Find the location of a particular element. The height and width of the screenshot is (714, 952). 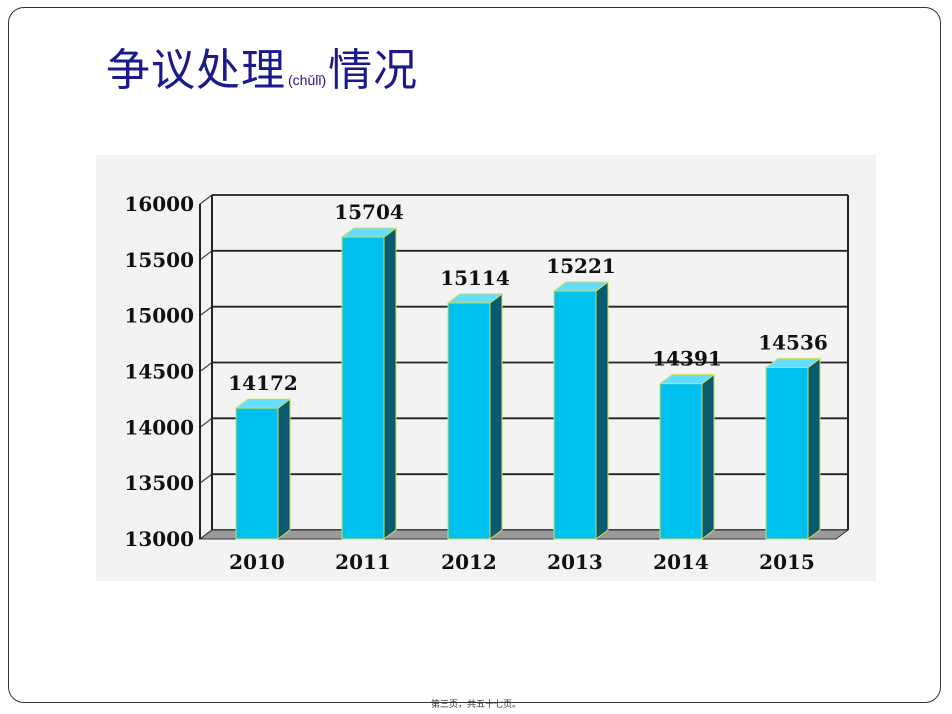

y-tick-label: 13500 is located at coordinates (159, 483).